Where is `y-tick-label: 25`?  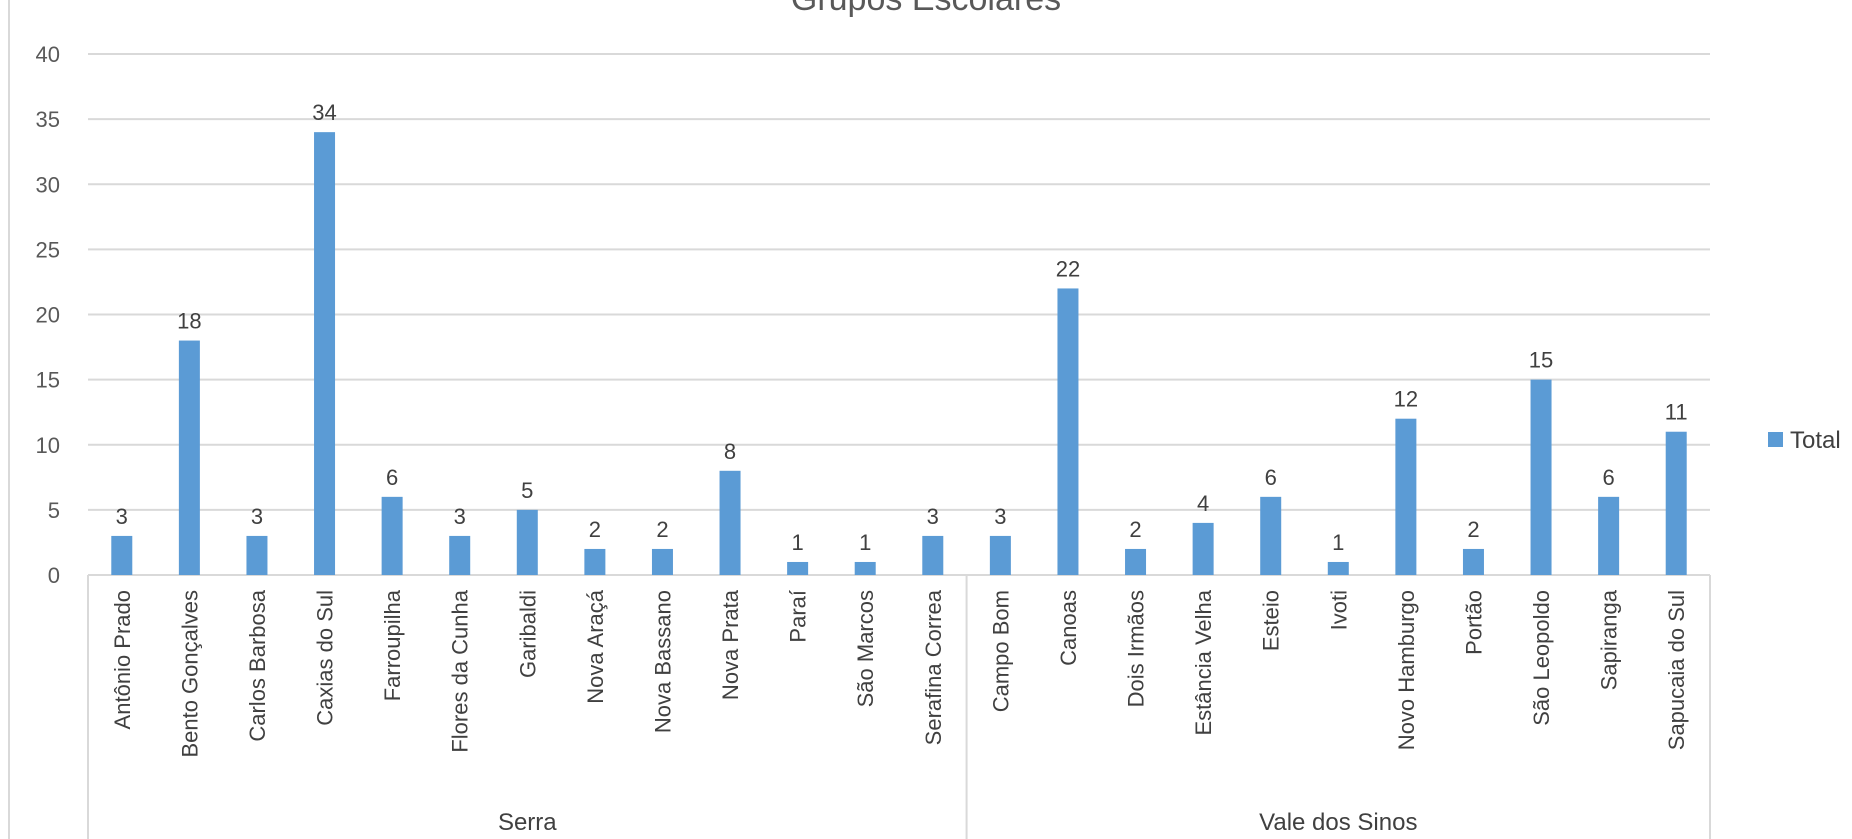 y-tick-label: 25 is located at coordinates (48, 249).